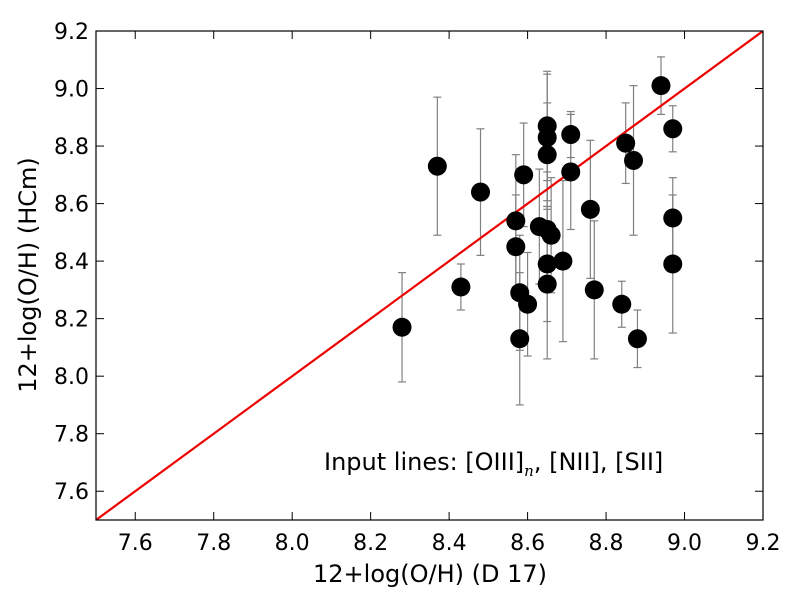 The width and height of the screenshot is (800, 600). I want to click on annotation-prefix: Input lines: [OIII], so click(424, 462).